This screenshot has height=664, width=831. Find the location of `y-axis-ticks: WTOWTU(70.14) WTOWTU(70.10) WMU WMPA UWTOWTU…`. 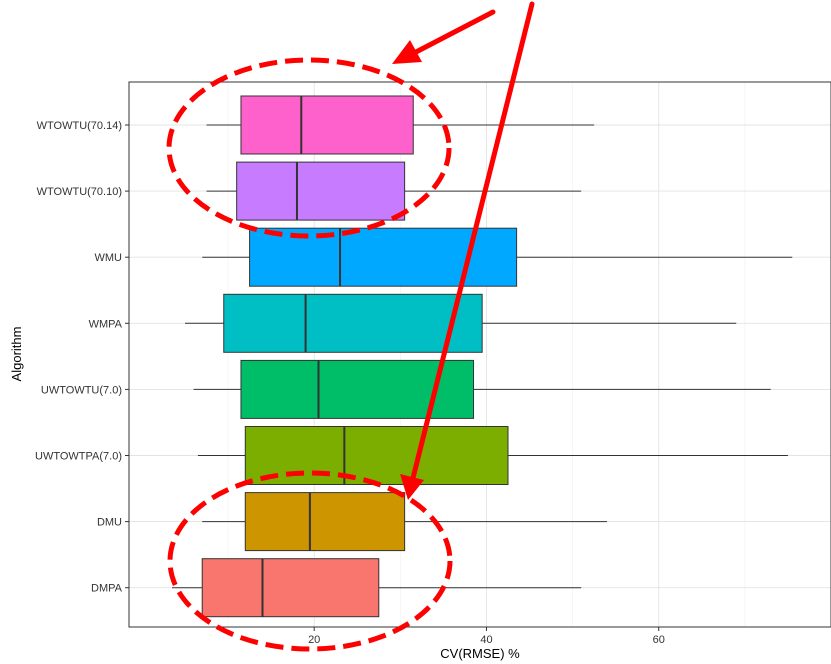

y-axis-ticks: WTOWTU(70.14) WTOWTU(70.10) WMU WMPA UWTOWTU… is located at coordinates (82, 357).